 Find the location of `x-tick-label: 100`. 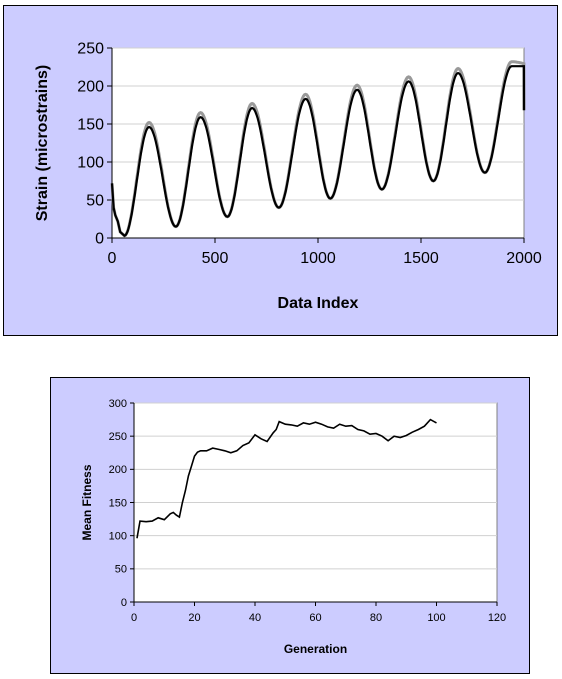

x-tick-label: 100 is located at coordinates (436, 618).